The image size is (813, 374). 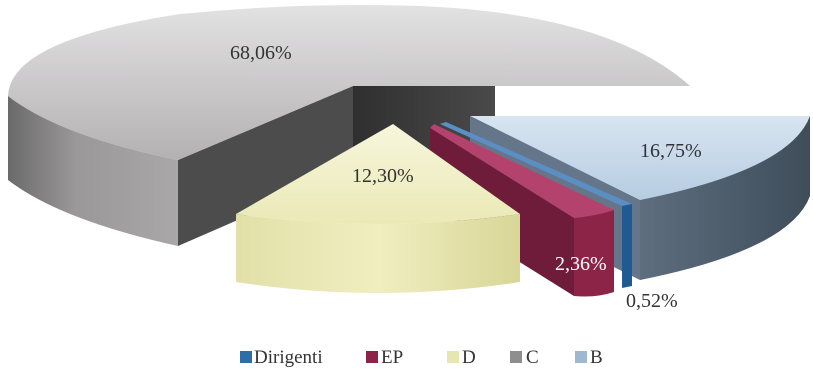 I want to click on legend-label-dirigenti: Dirigenti, so click(x=288, y=357).